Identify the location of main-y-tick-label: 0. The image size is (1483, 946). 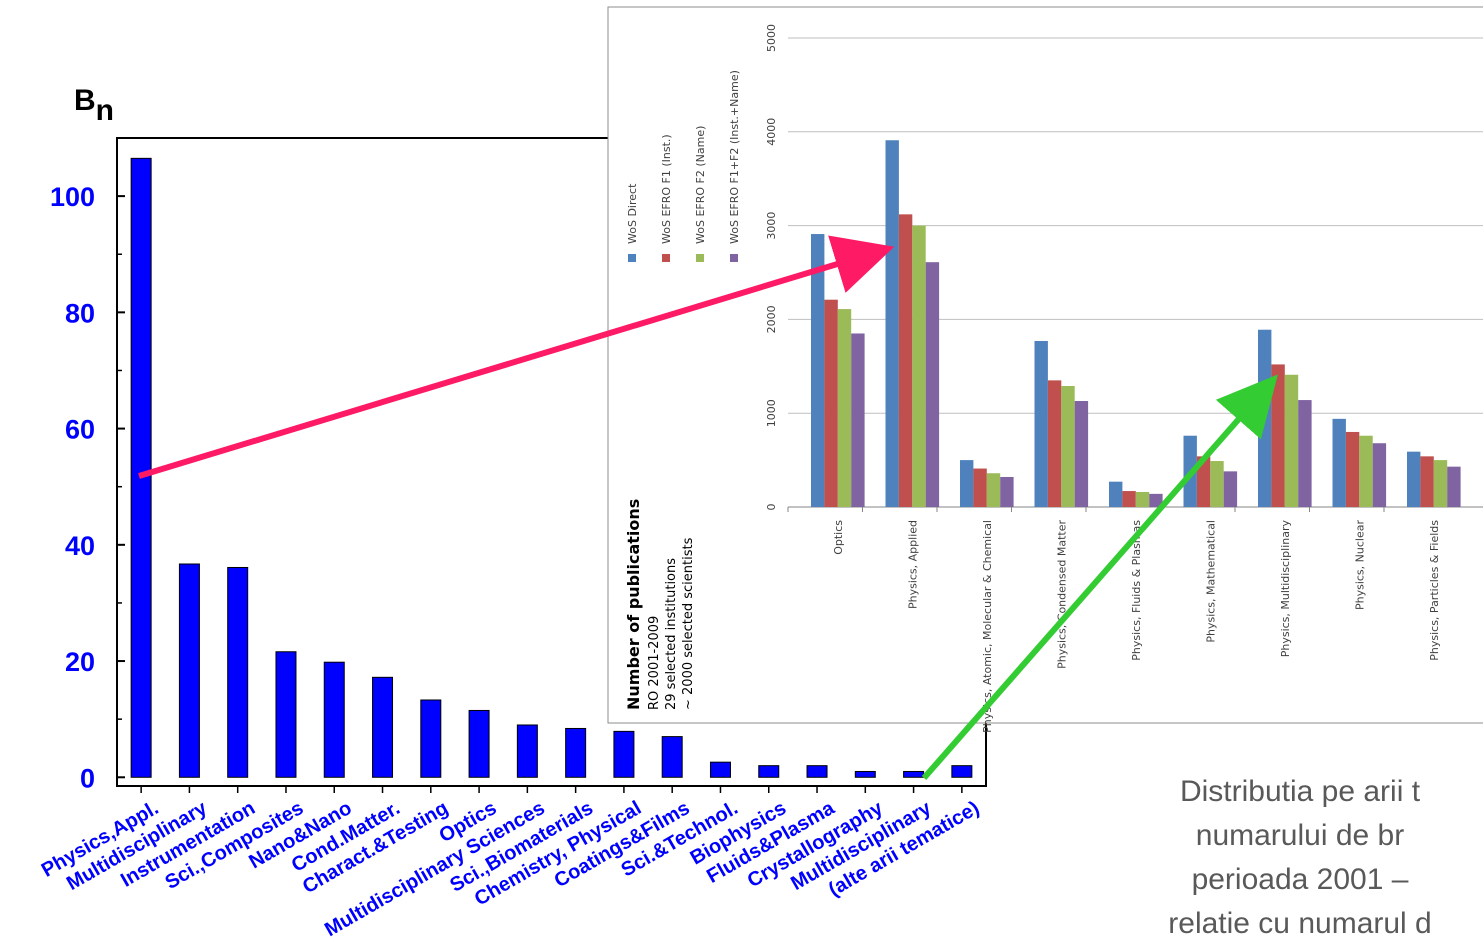
(87, 778).